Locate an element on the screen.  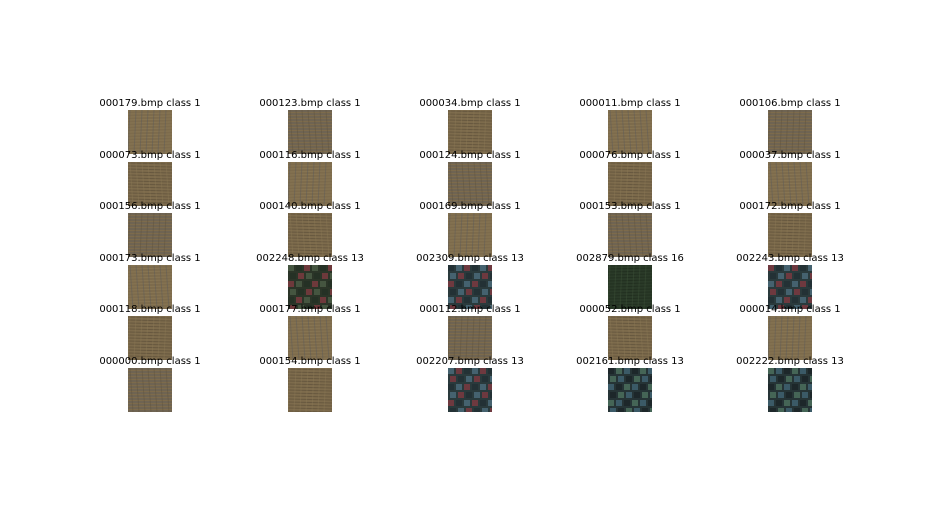
image-caption: 000177.bmp class 1 is located at coordinates (310, 310).